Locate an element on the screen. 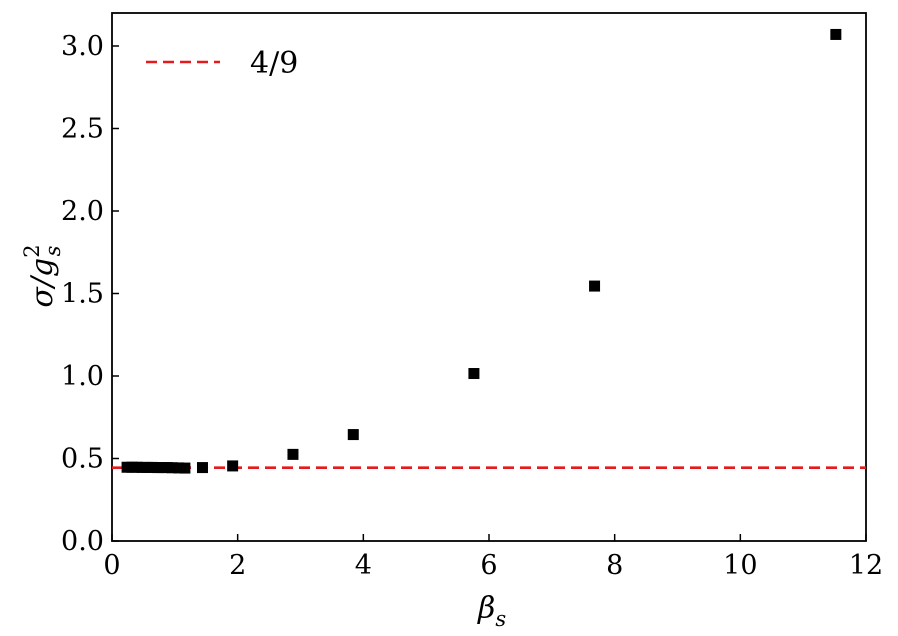 The height and width of the screenshot is (636, 898). y-tick-label: 2.5 is located at coordinates (82, 129).